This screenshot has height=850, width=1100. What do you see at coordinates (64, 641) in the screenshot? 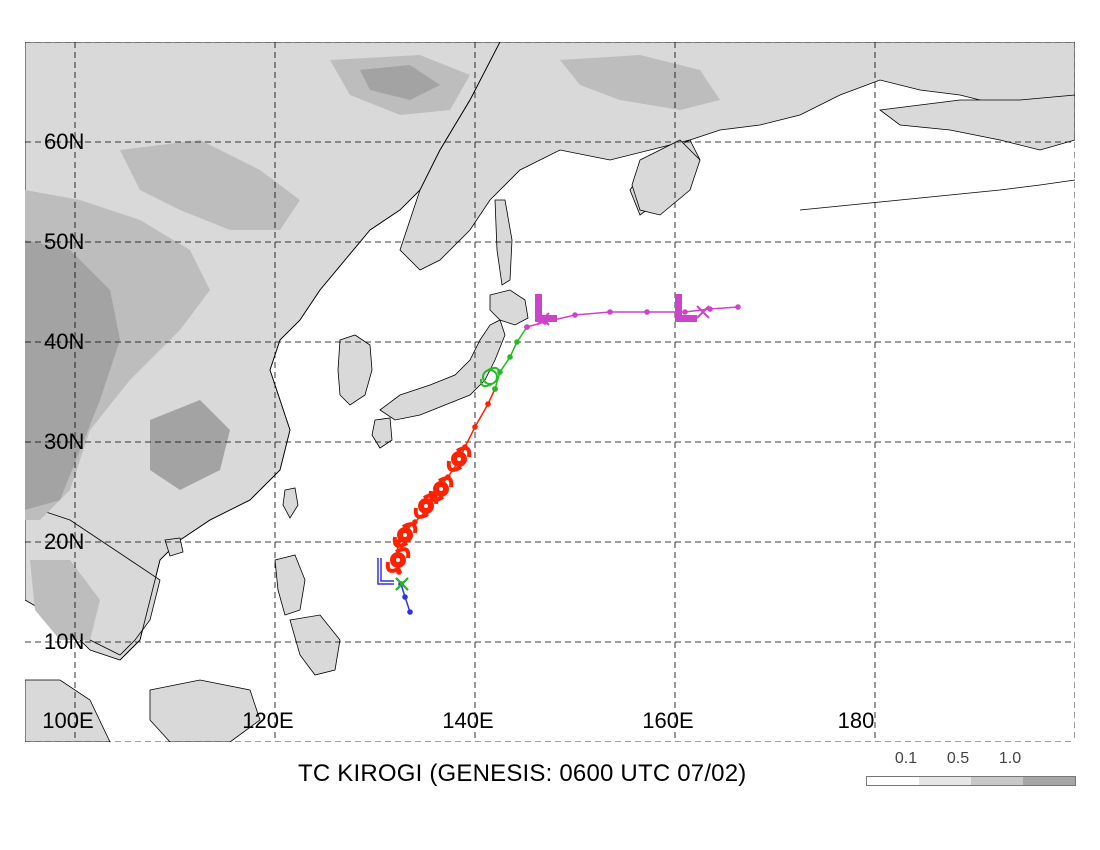
I see `lat-label-10n: 10N` at bounding box center [64, 641].